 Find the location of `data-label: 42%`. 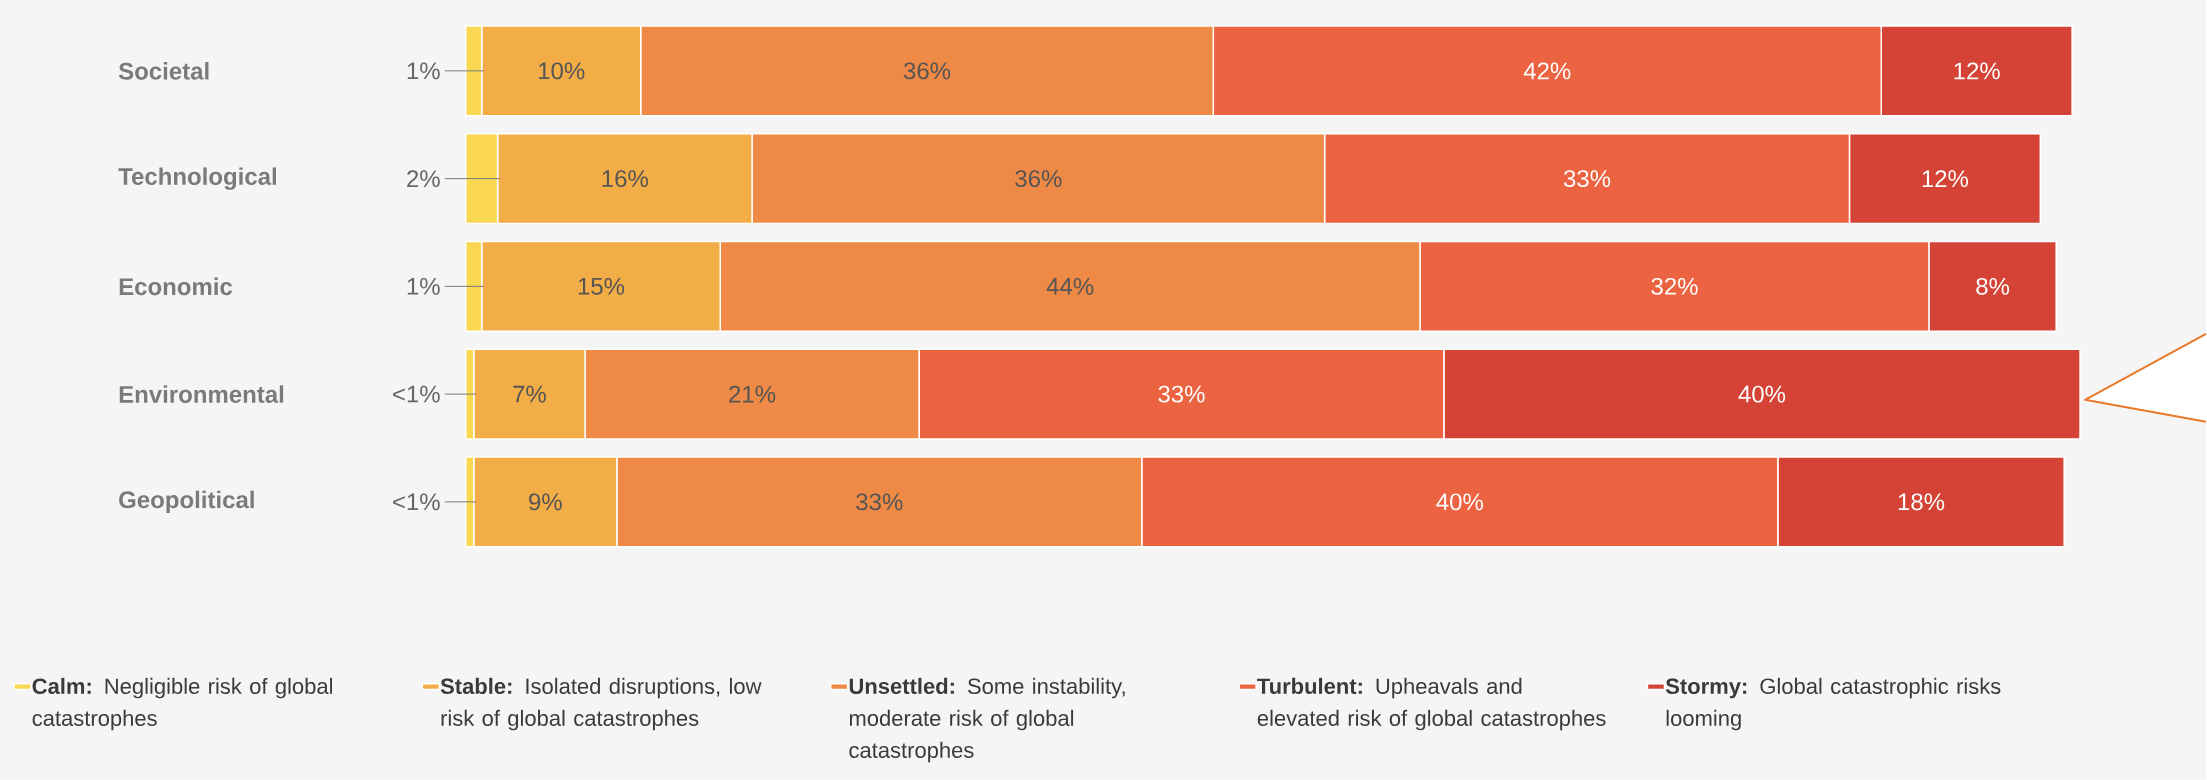

data-label: 42% is located at coordinates (1547, 71).